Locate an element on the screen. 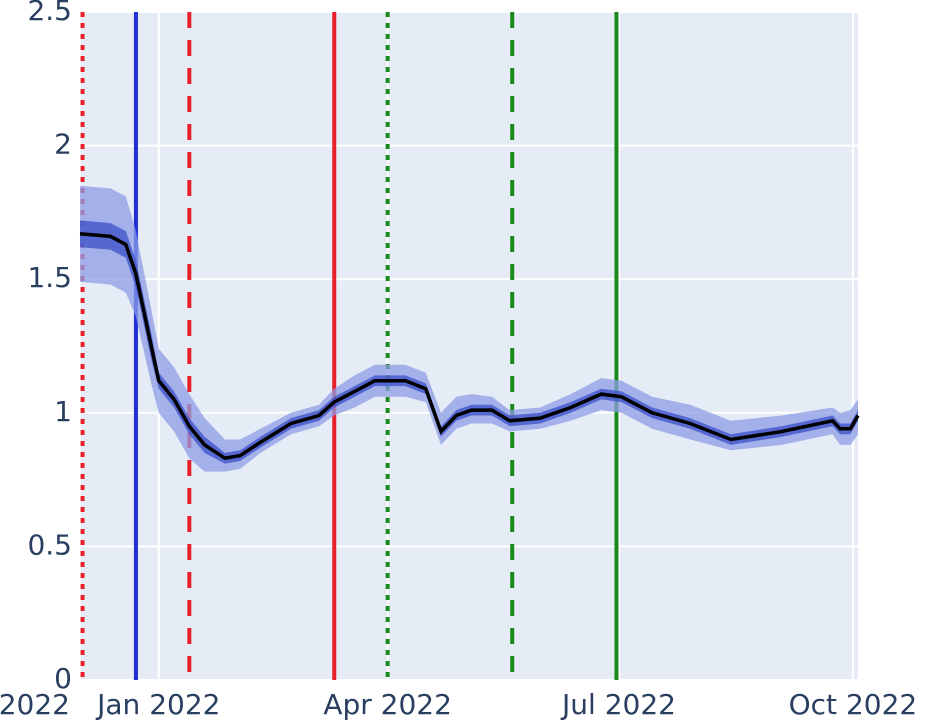 Image resolution: width=935 pixels, height=723 pixels. x-tick-label: Jul 2022 is located at coordinates (618, 704).